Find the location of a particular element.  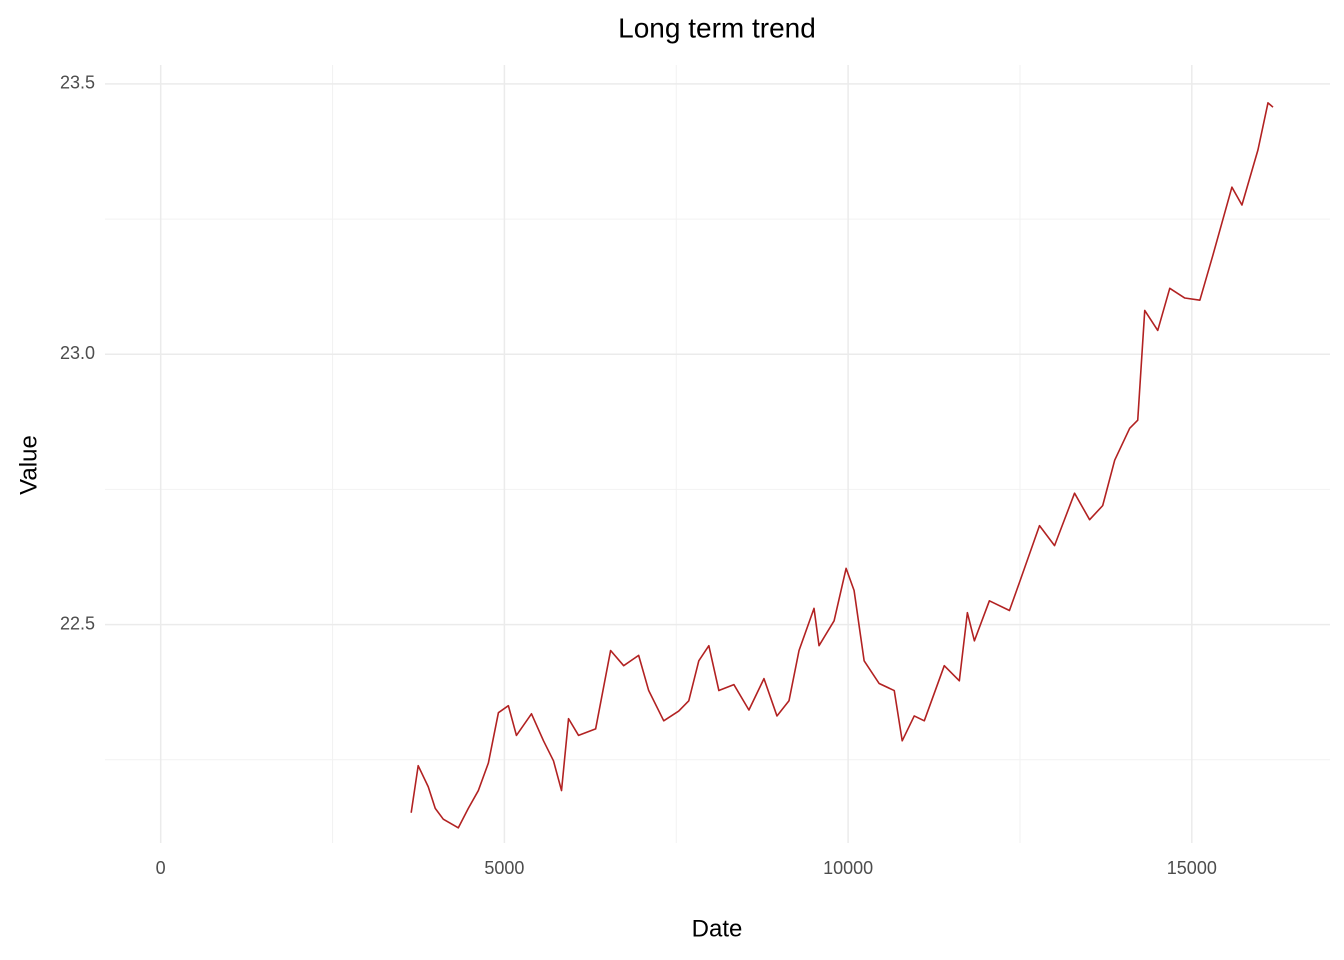

chart-title: Long term trend is located at coordinates (717, 27).